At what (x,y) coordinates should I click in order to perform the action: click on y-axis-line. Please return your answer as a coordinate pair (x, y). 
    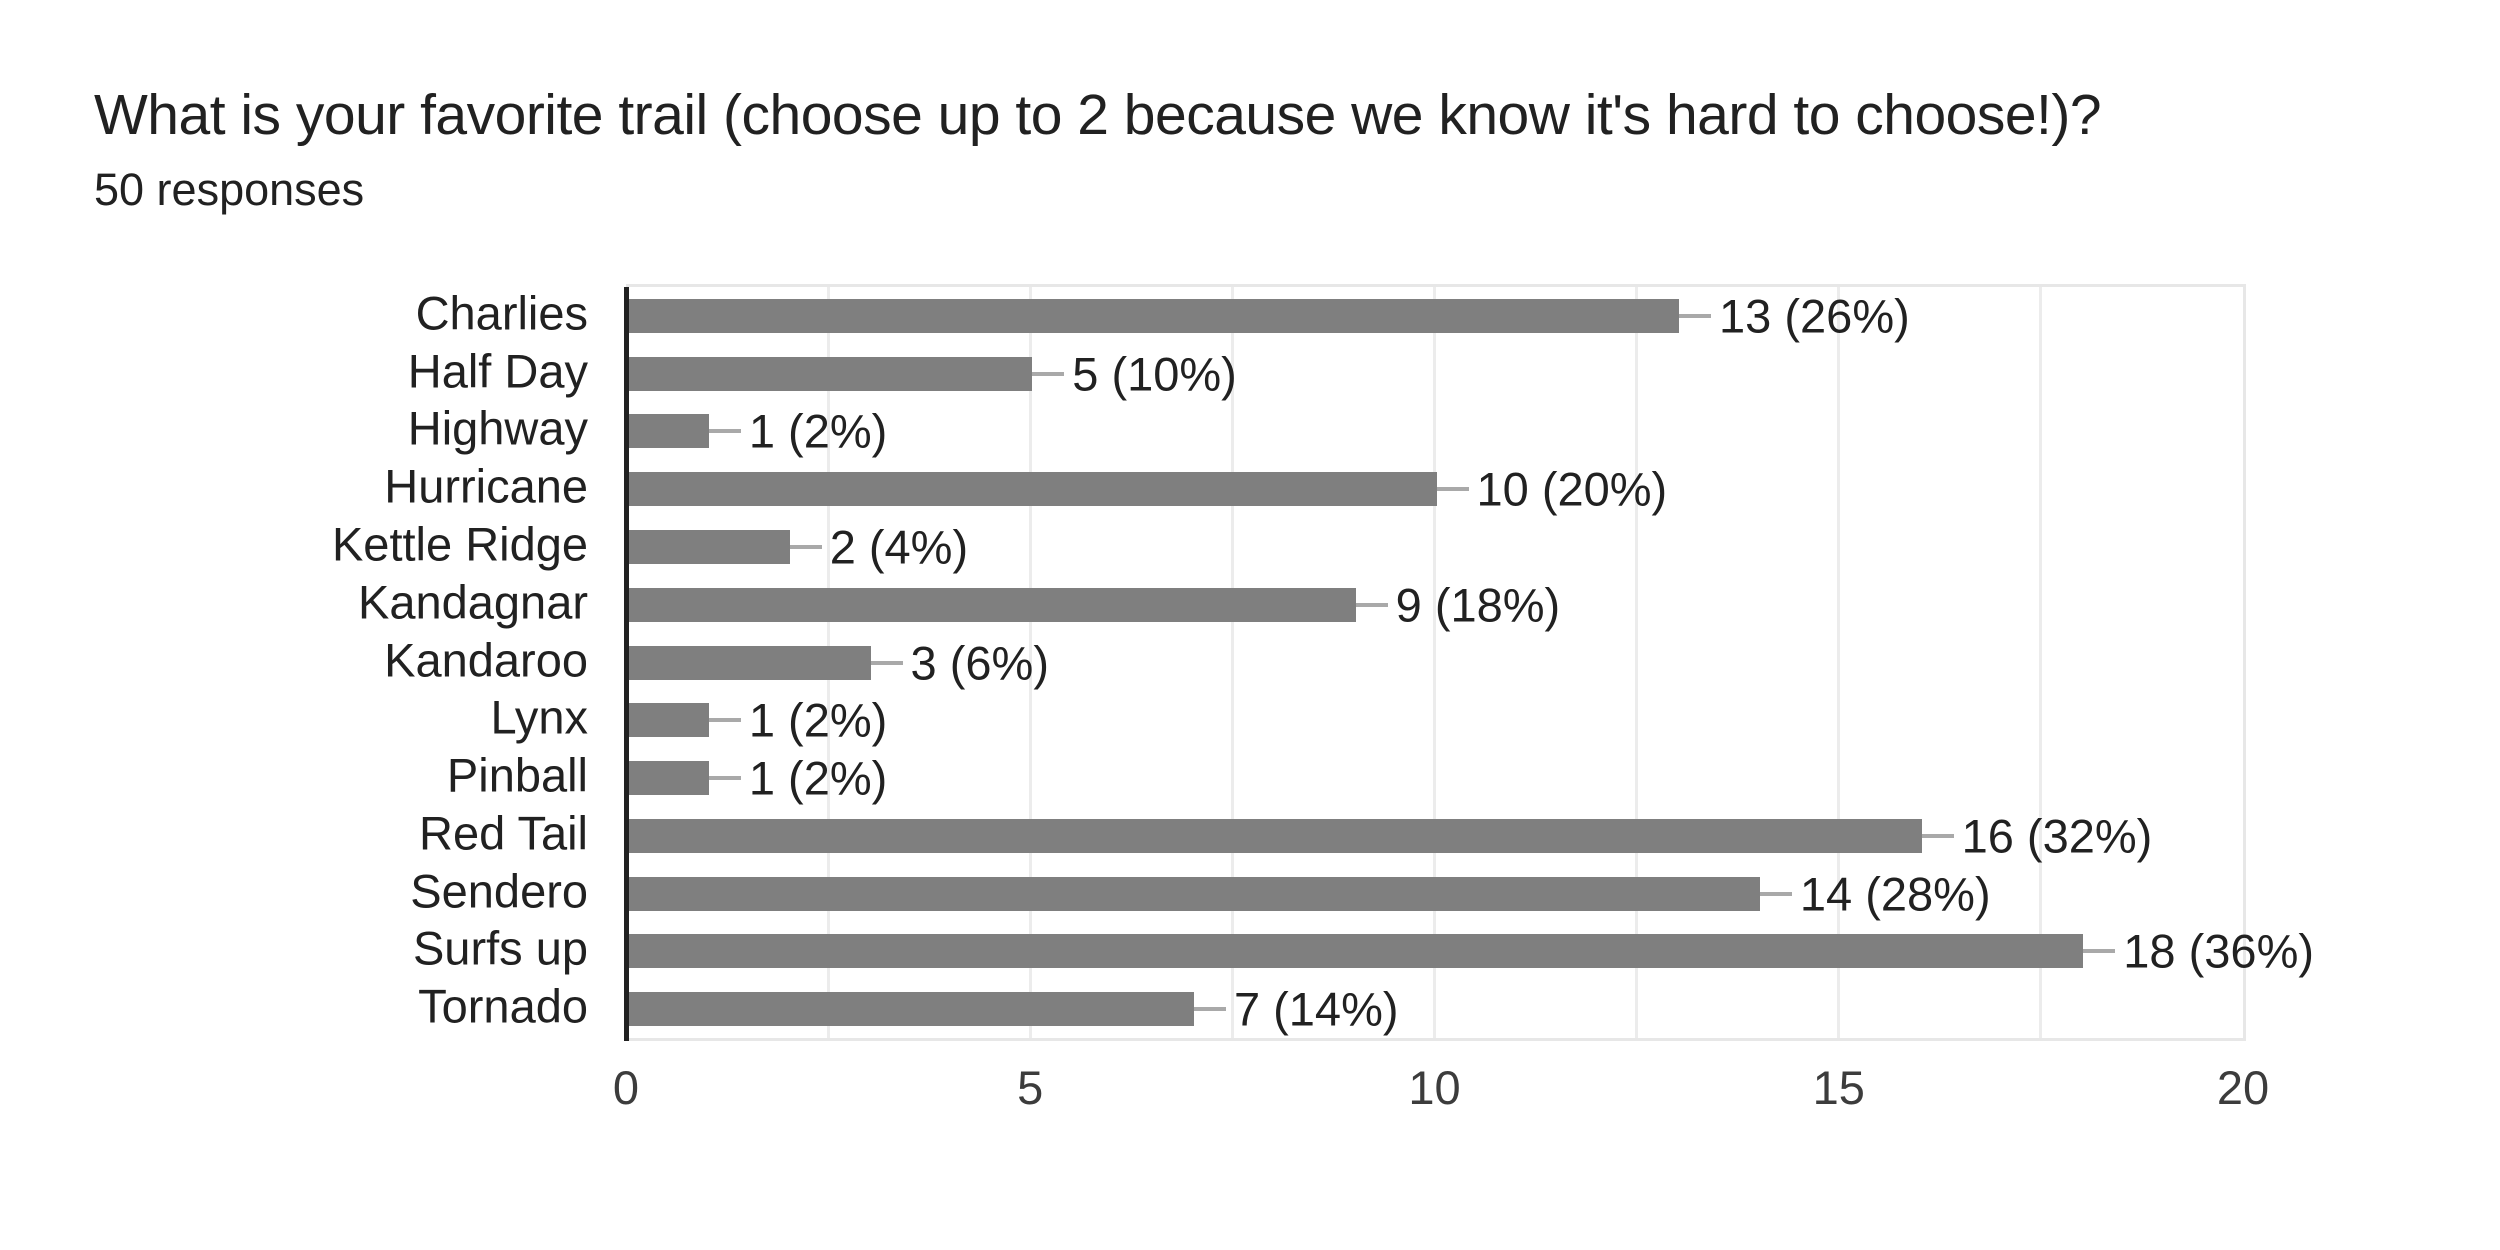
    Looking at the image, I should click on (626, 664).